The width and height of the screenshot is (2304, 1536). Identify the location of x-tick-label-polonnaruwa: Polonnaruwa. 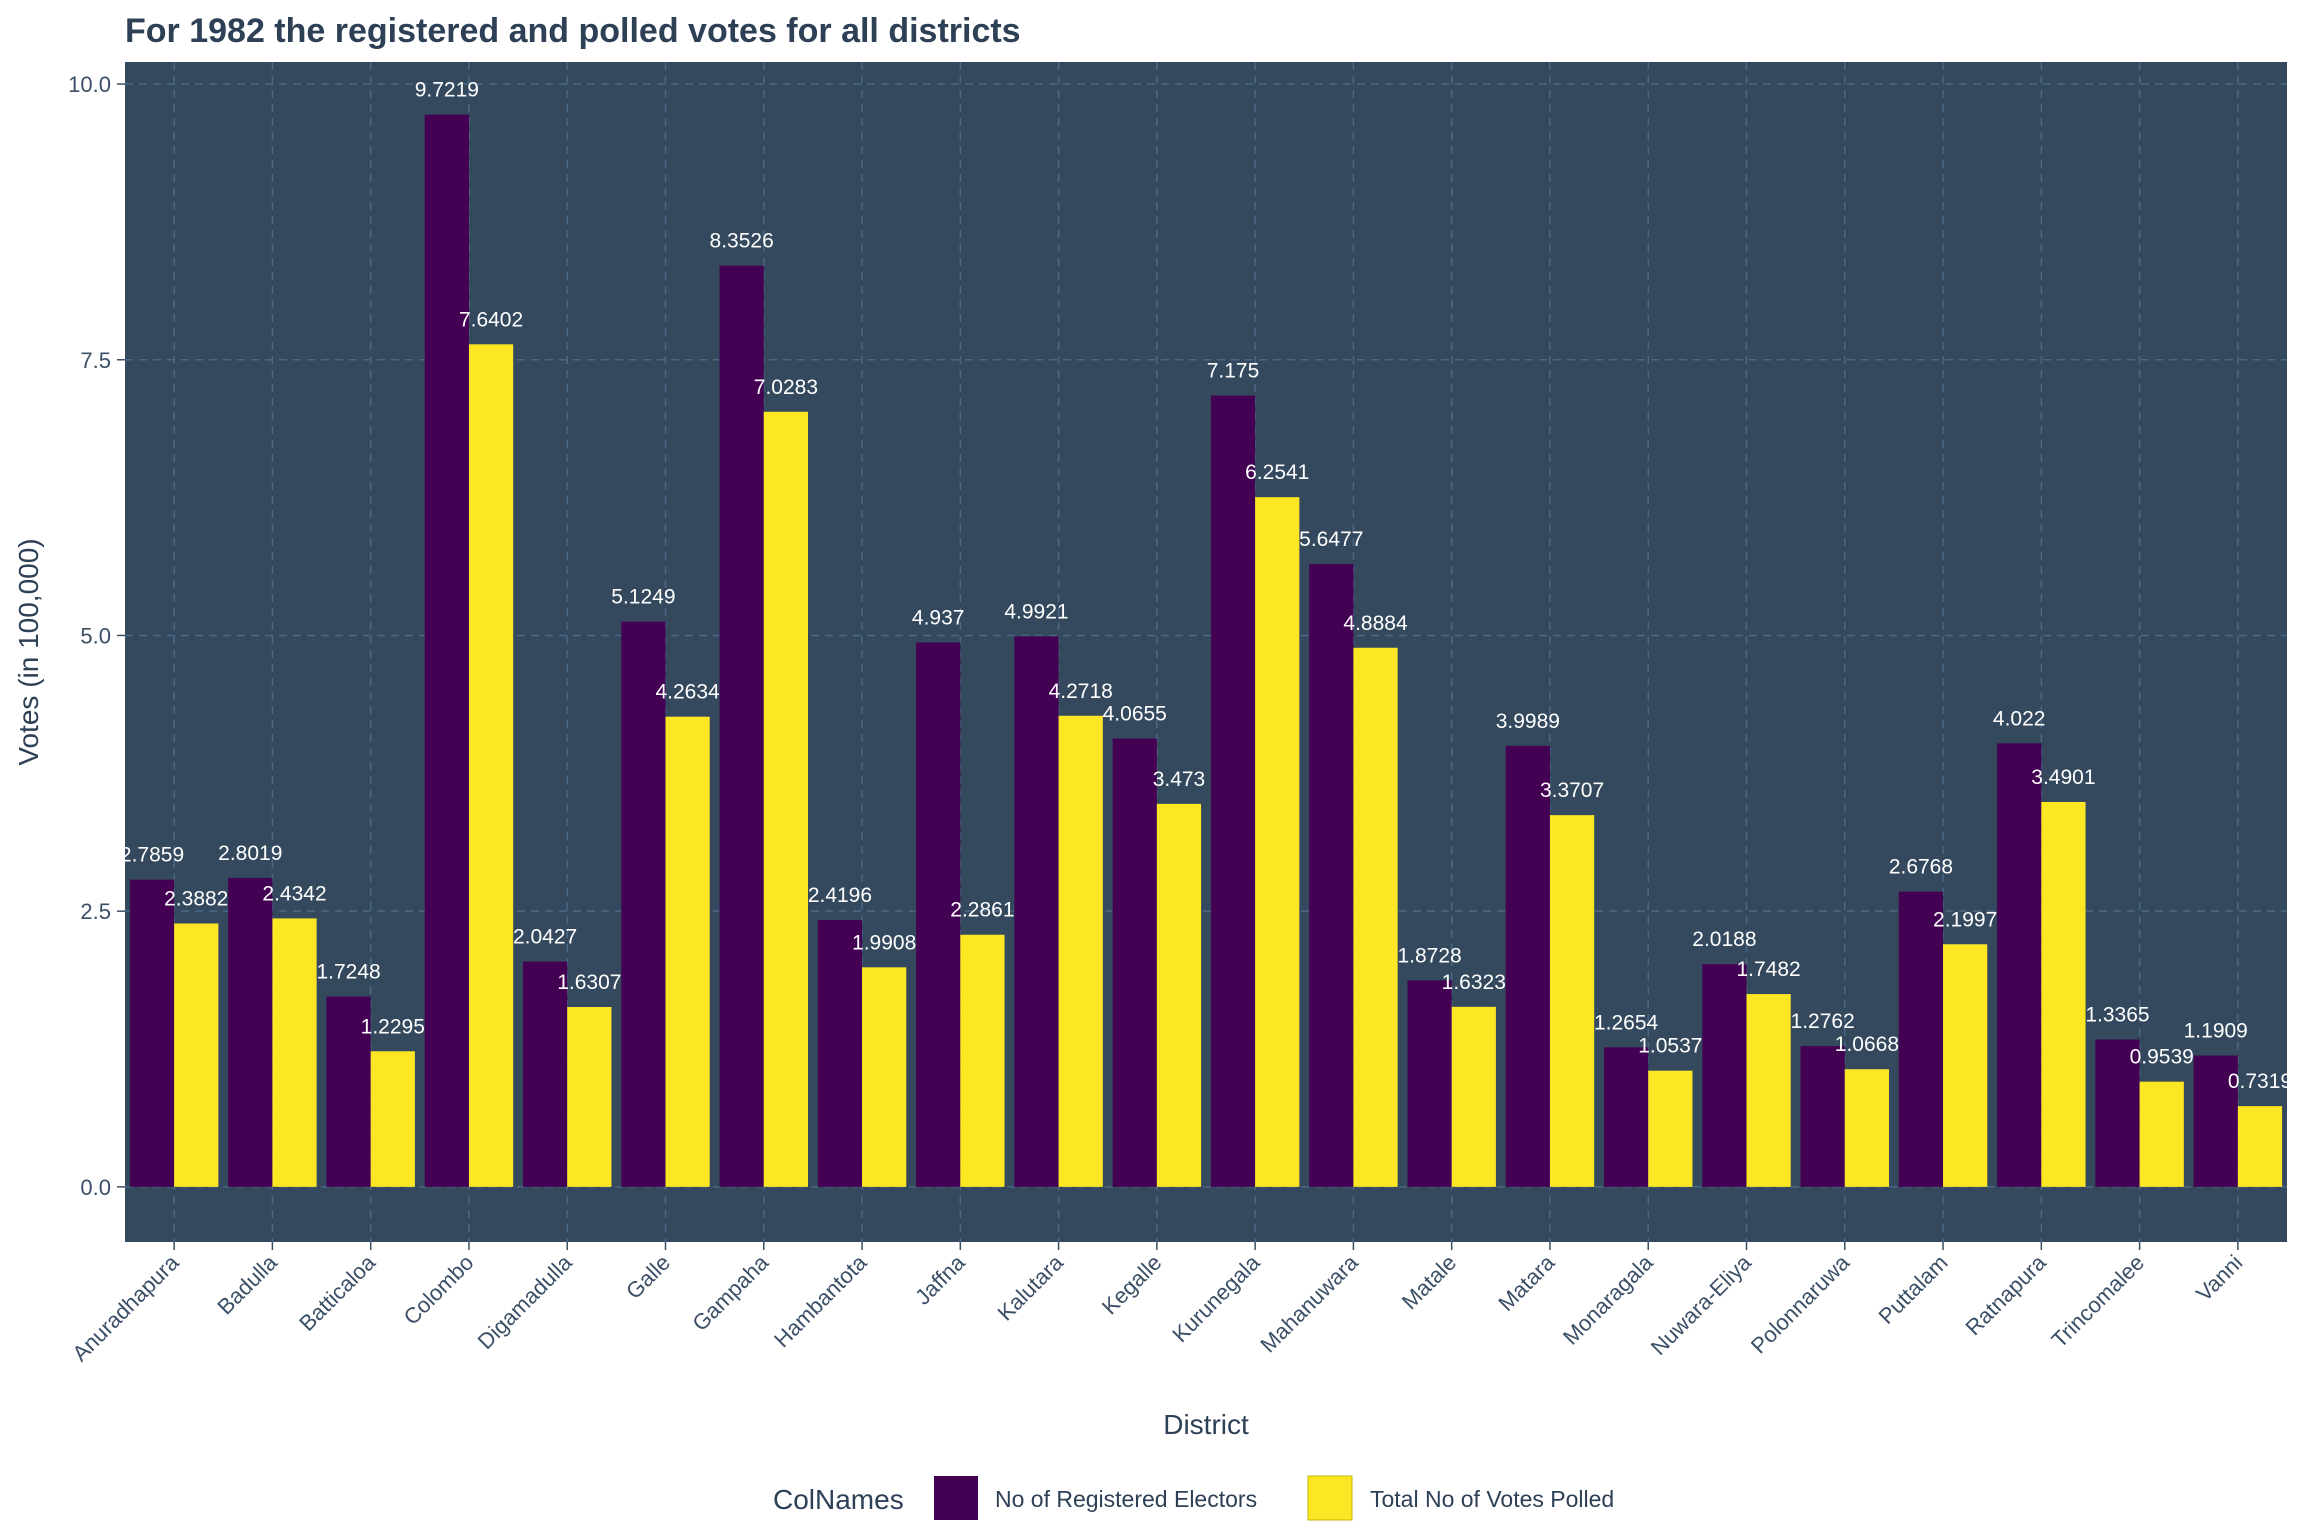
(1800, 1303).